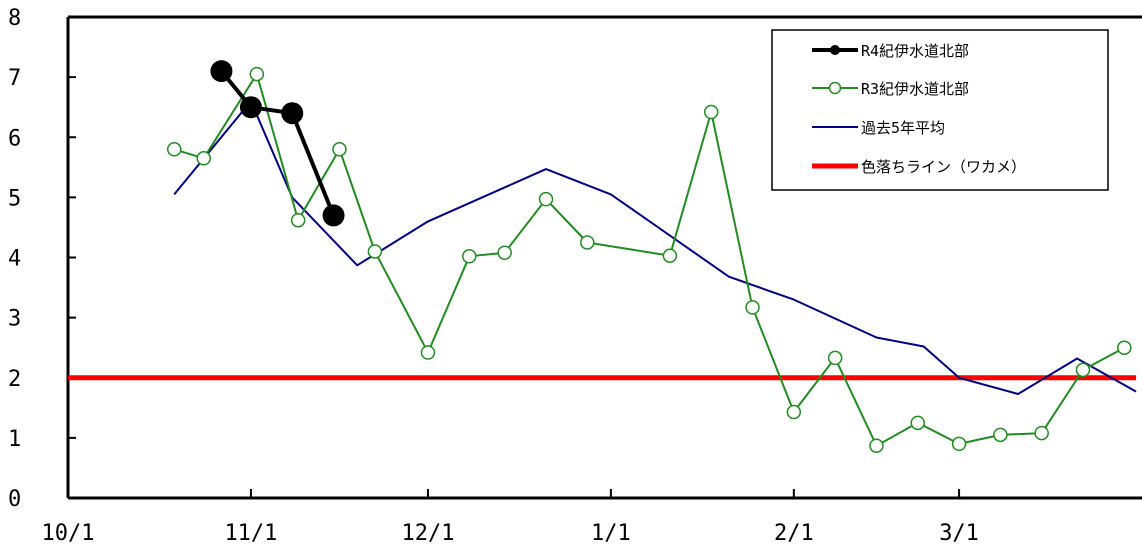 This screenshot has width=1142, height=551. Describe the element at coordinates (14, 259) in the screenshot. I see `y-tick-label: 4` at that location.